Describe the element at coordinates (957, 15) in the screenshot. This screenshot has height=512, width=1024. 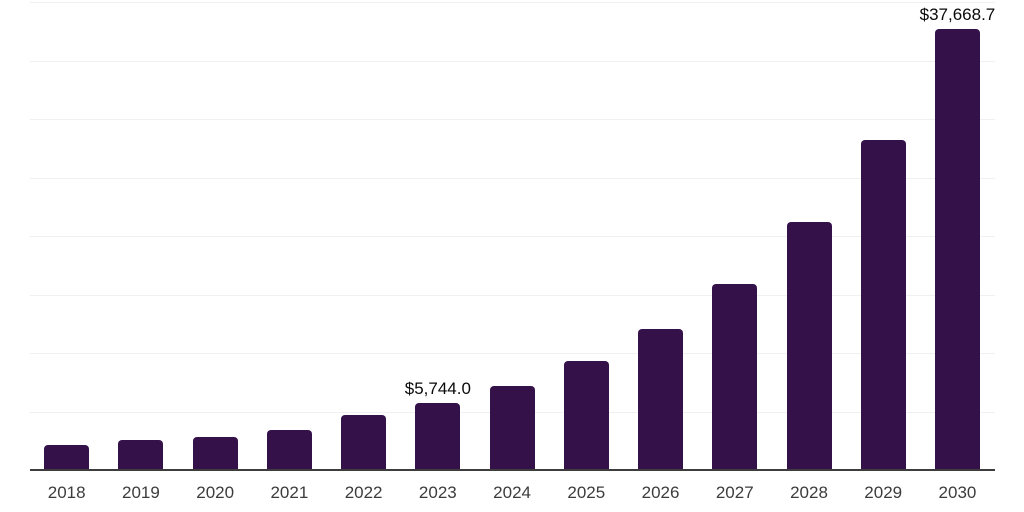
I see `value-label-2030: $37,668.7` at that location.